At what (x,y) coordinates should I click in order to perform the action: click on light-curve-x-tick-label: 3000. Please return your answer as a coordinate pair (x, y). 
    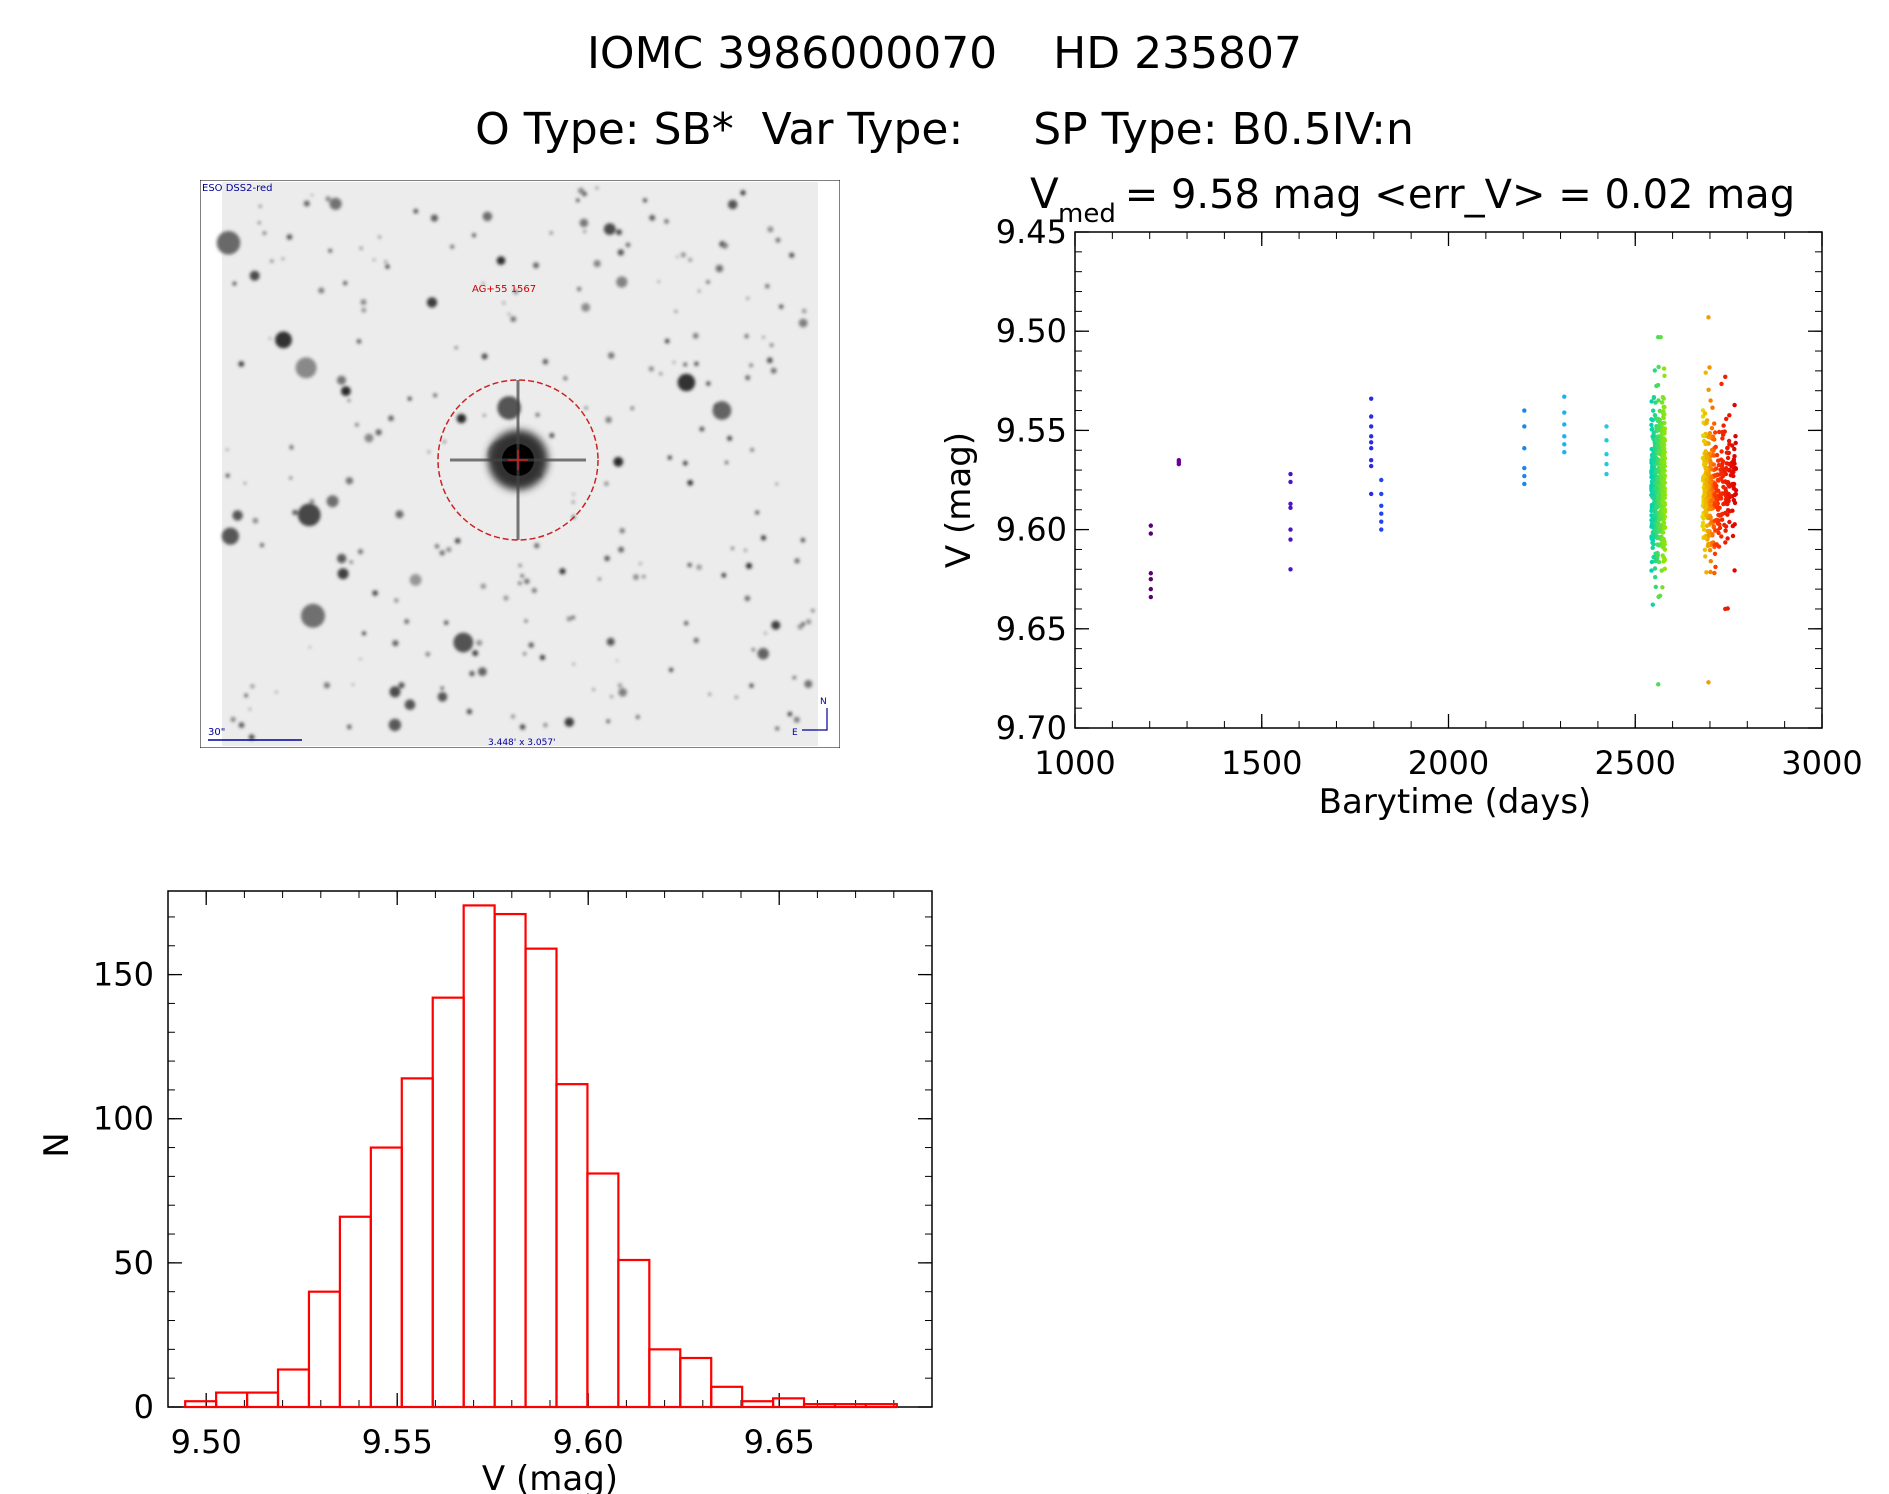
    Looking at the image, I should click on (1821, 763).